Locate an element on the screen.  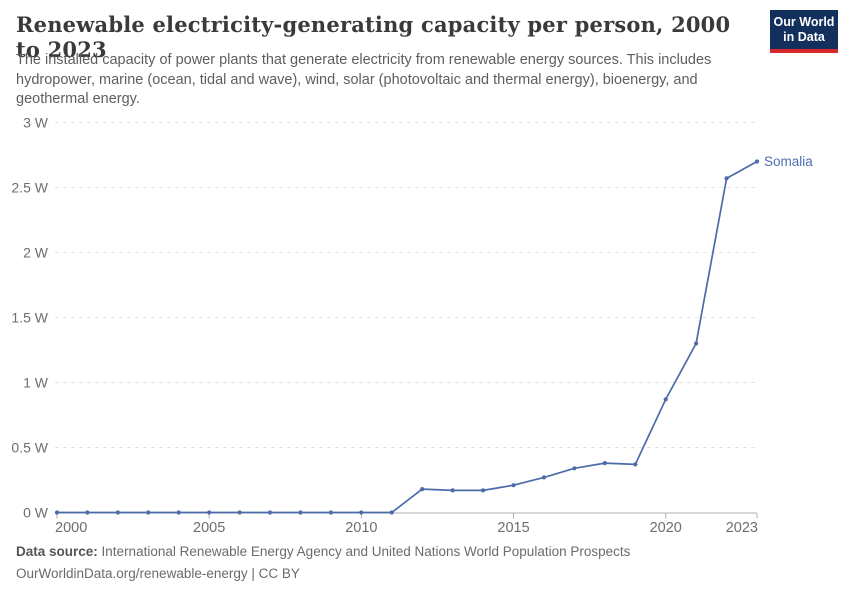
y-axis-label: 0 W is located at coordinates (36, 513).